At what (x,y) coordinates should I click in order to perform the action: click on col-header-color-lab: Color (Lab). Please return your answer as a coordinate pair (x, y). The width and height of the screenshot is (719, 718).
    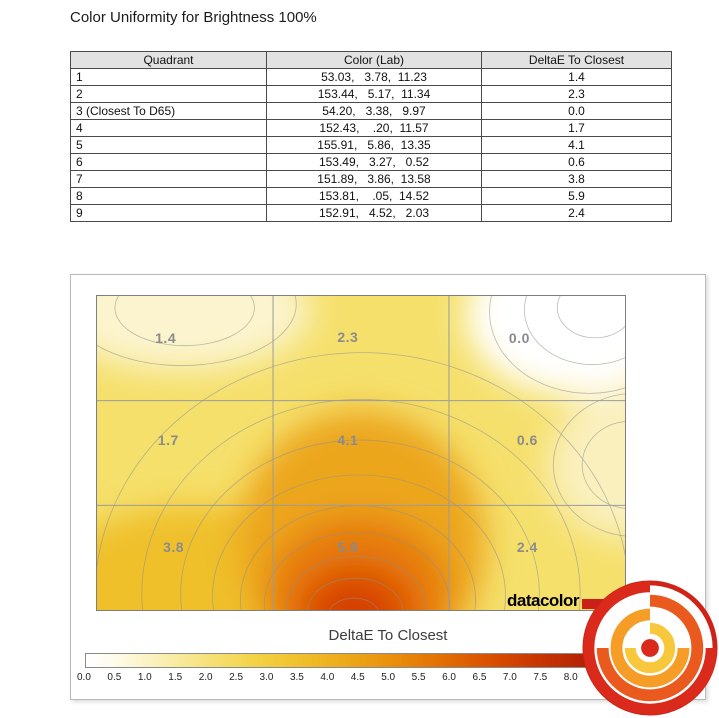
    Looking at the image, I should click on (374, 60).